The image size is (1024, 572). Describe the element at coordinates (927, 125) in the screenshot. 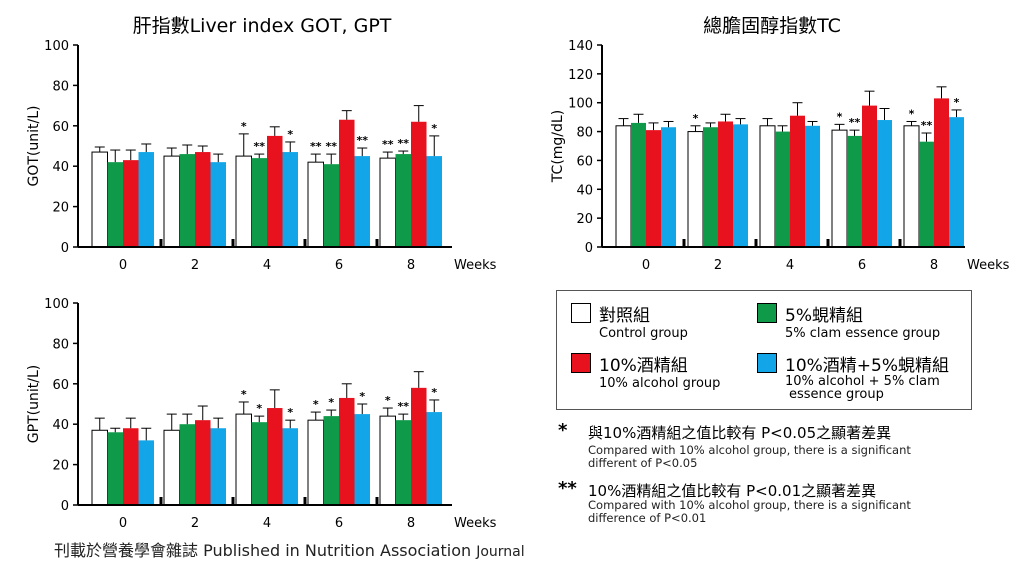

I see `chart-tc-sig-clam-8: **` at that location.